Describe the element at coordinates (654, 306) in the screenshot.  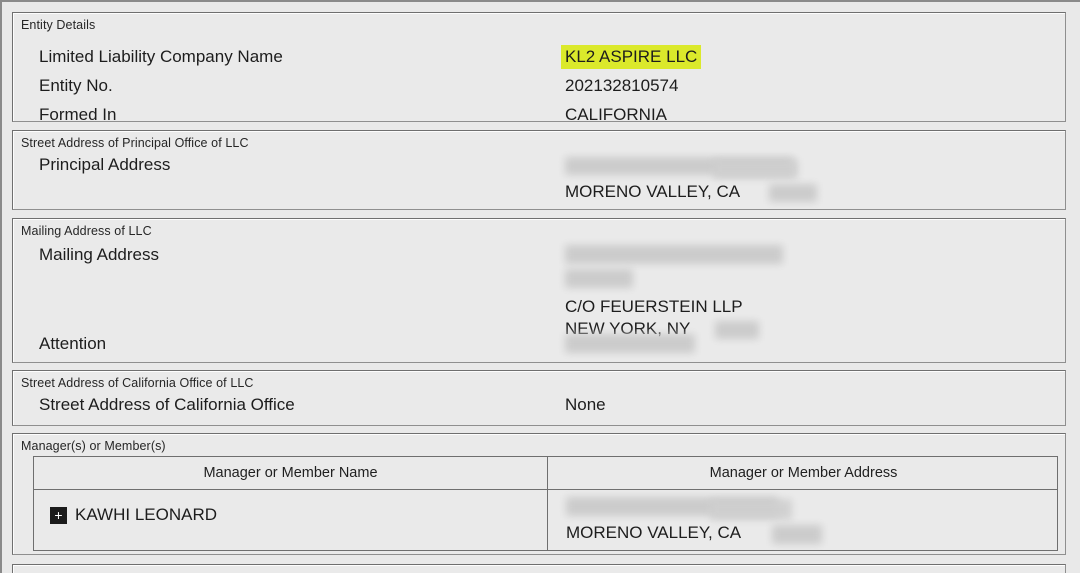
I see `value-mailing-line-3: C/O FEUERSTEIN LLP` at that location.